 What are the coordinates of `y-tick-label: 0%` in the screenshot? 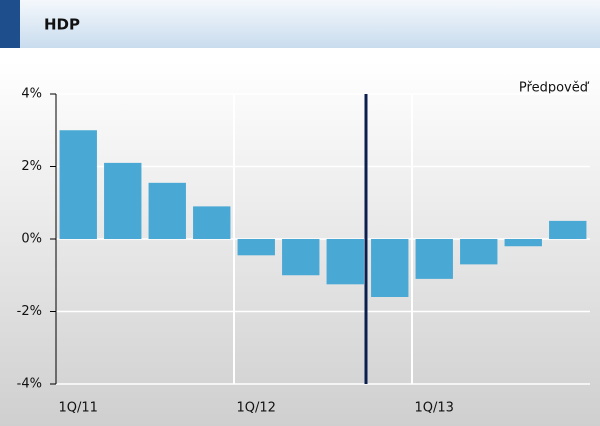 It's located at (31, 239).